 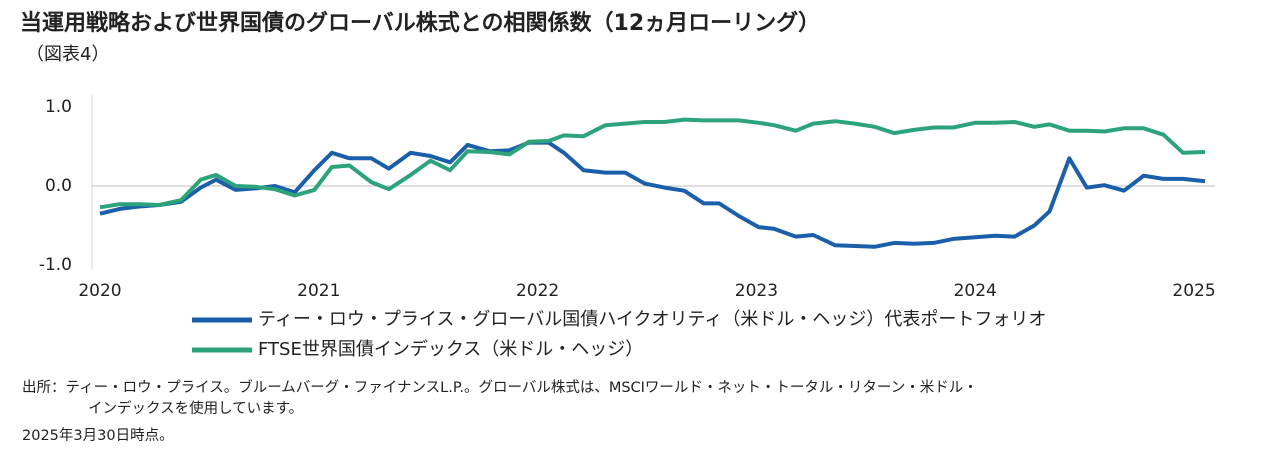 What do you see at coordinates (98, 435) in the screenshot?
I see `footnote: 2025年3月30日時点。` at bounding box center [98, 435].